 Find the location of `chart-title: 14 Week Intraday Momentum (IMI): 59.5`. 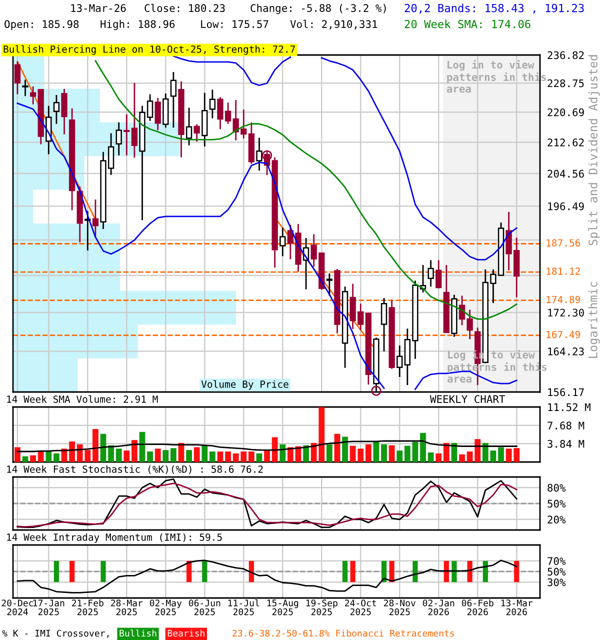

chart-title: 14 Week Intraday Momentum (IMI): 59.5 is located at coordinates (114, 538).